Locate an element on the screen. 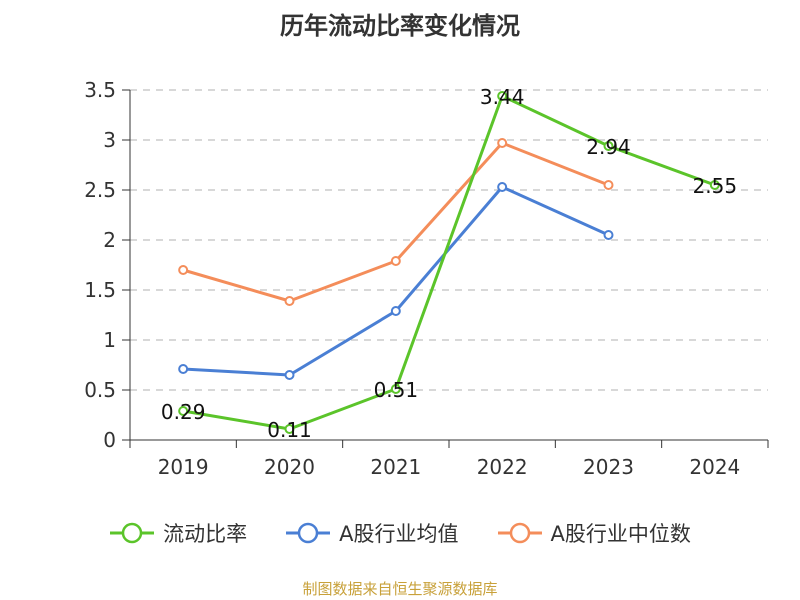 The image size is (800, 600). y-tick-label: 1 is located at coordinates (109, 340).